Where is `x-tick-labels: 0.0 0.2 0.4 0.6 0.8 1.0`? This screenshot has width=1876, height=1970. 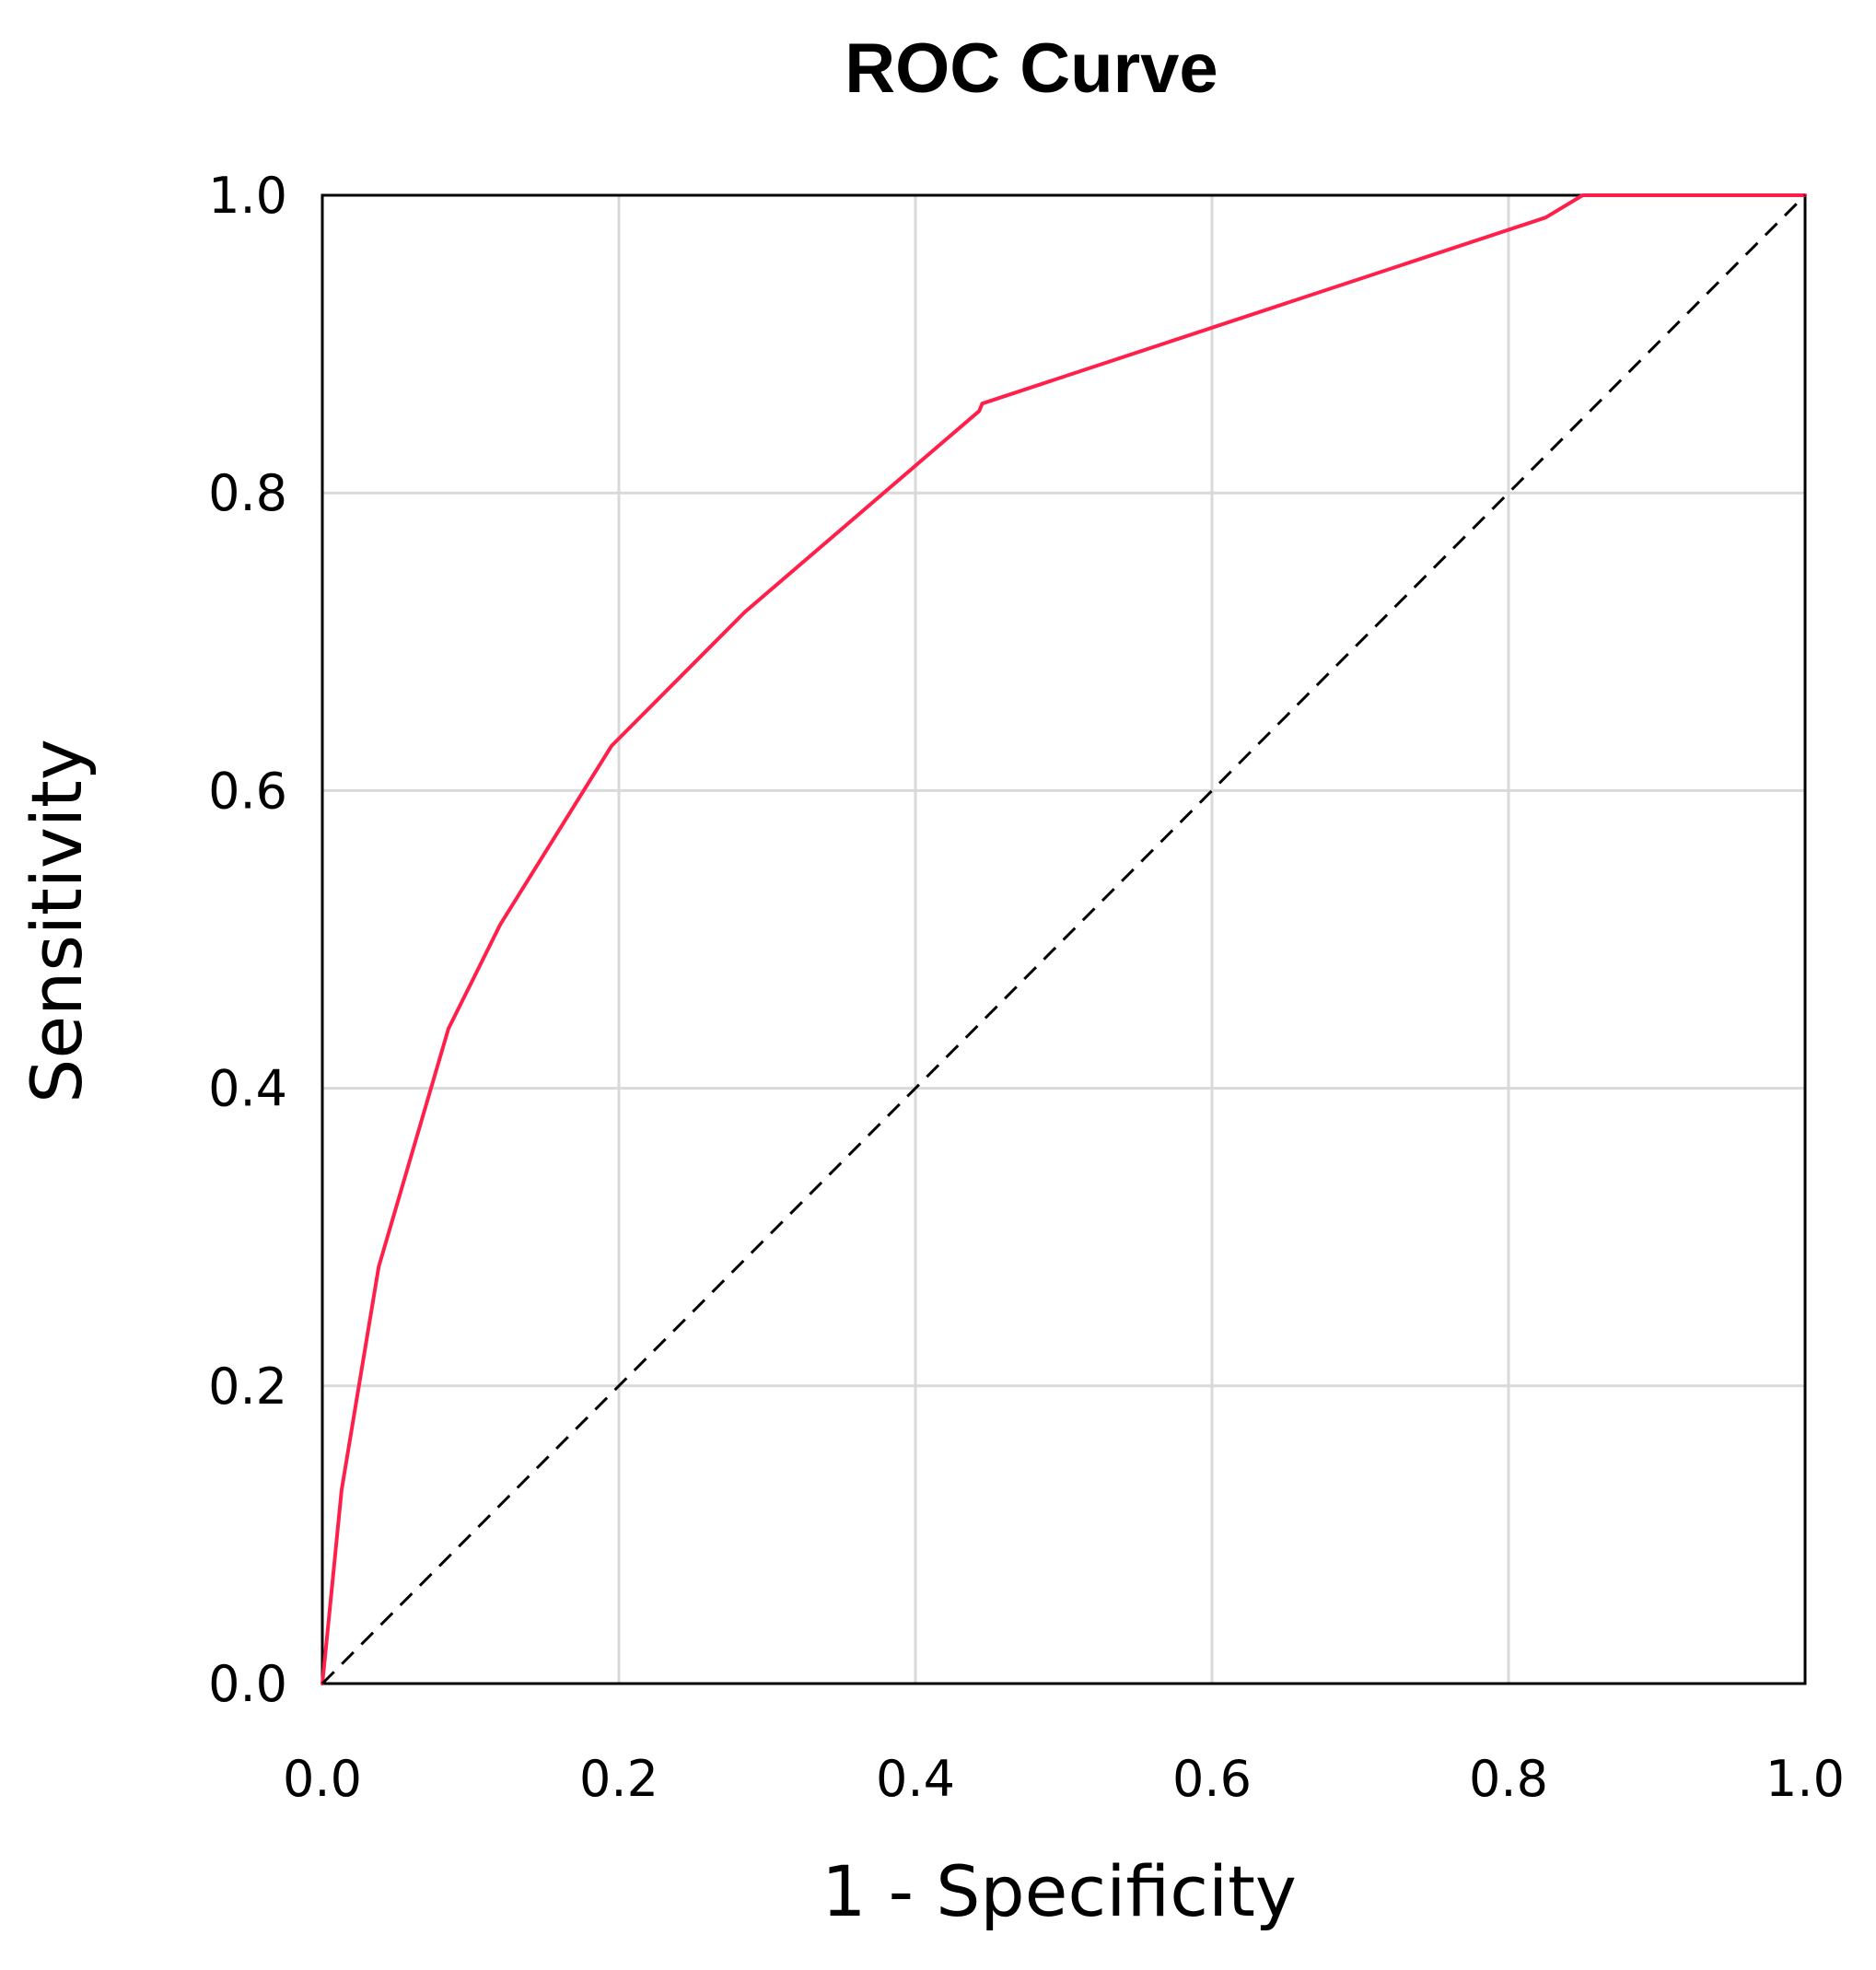 x-tick-labels: 0.0 0.2 0.4 0.6 0.8 1.0 is located at coordinates (1064, 1779).